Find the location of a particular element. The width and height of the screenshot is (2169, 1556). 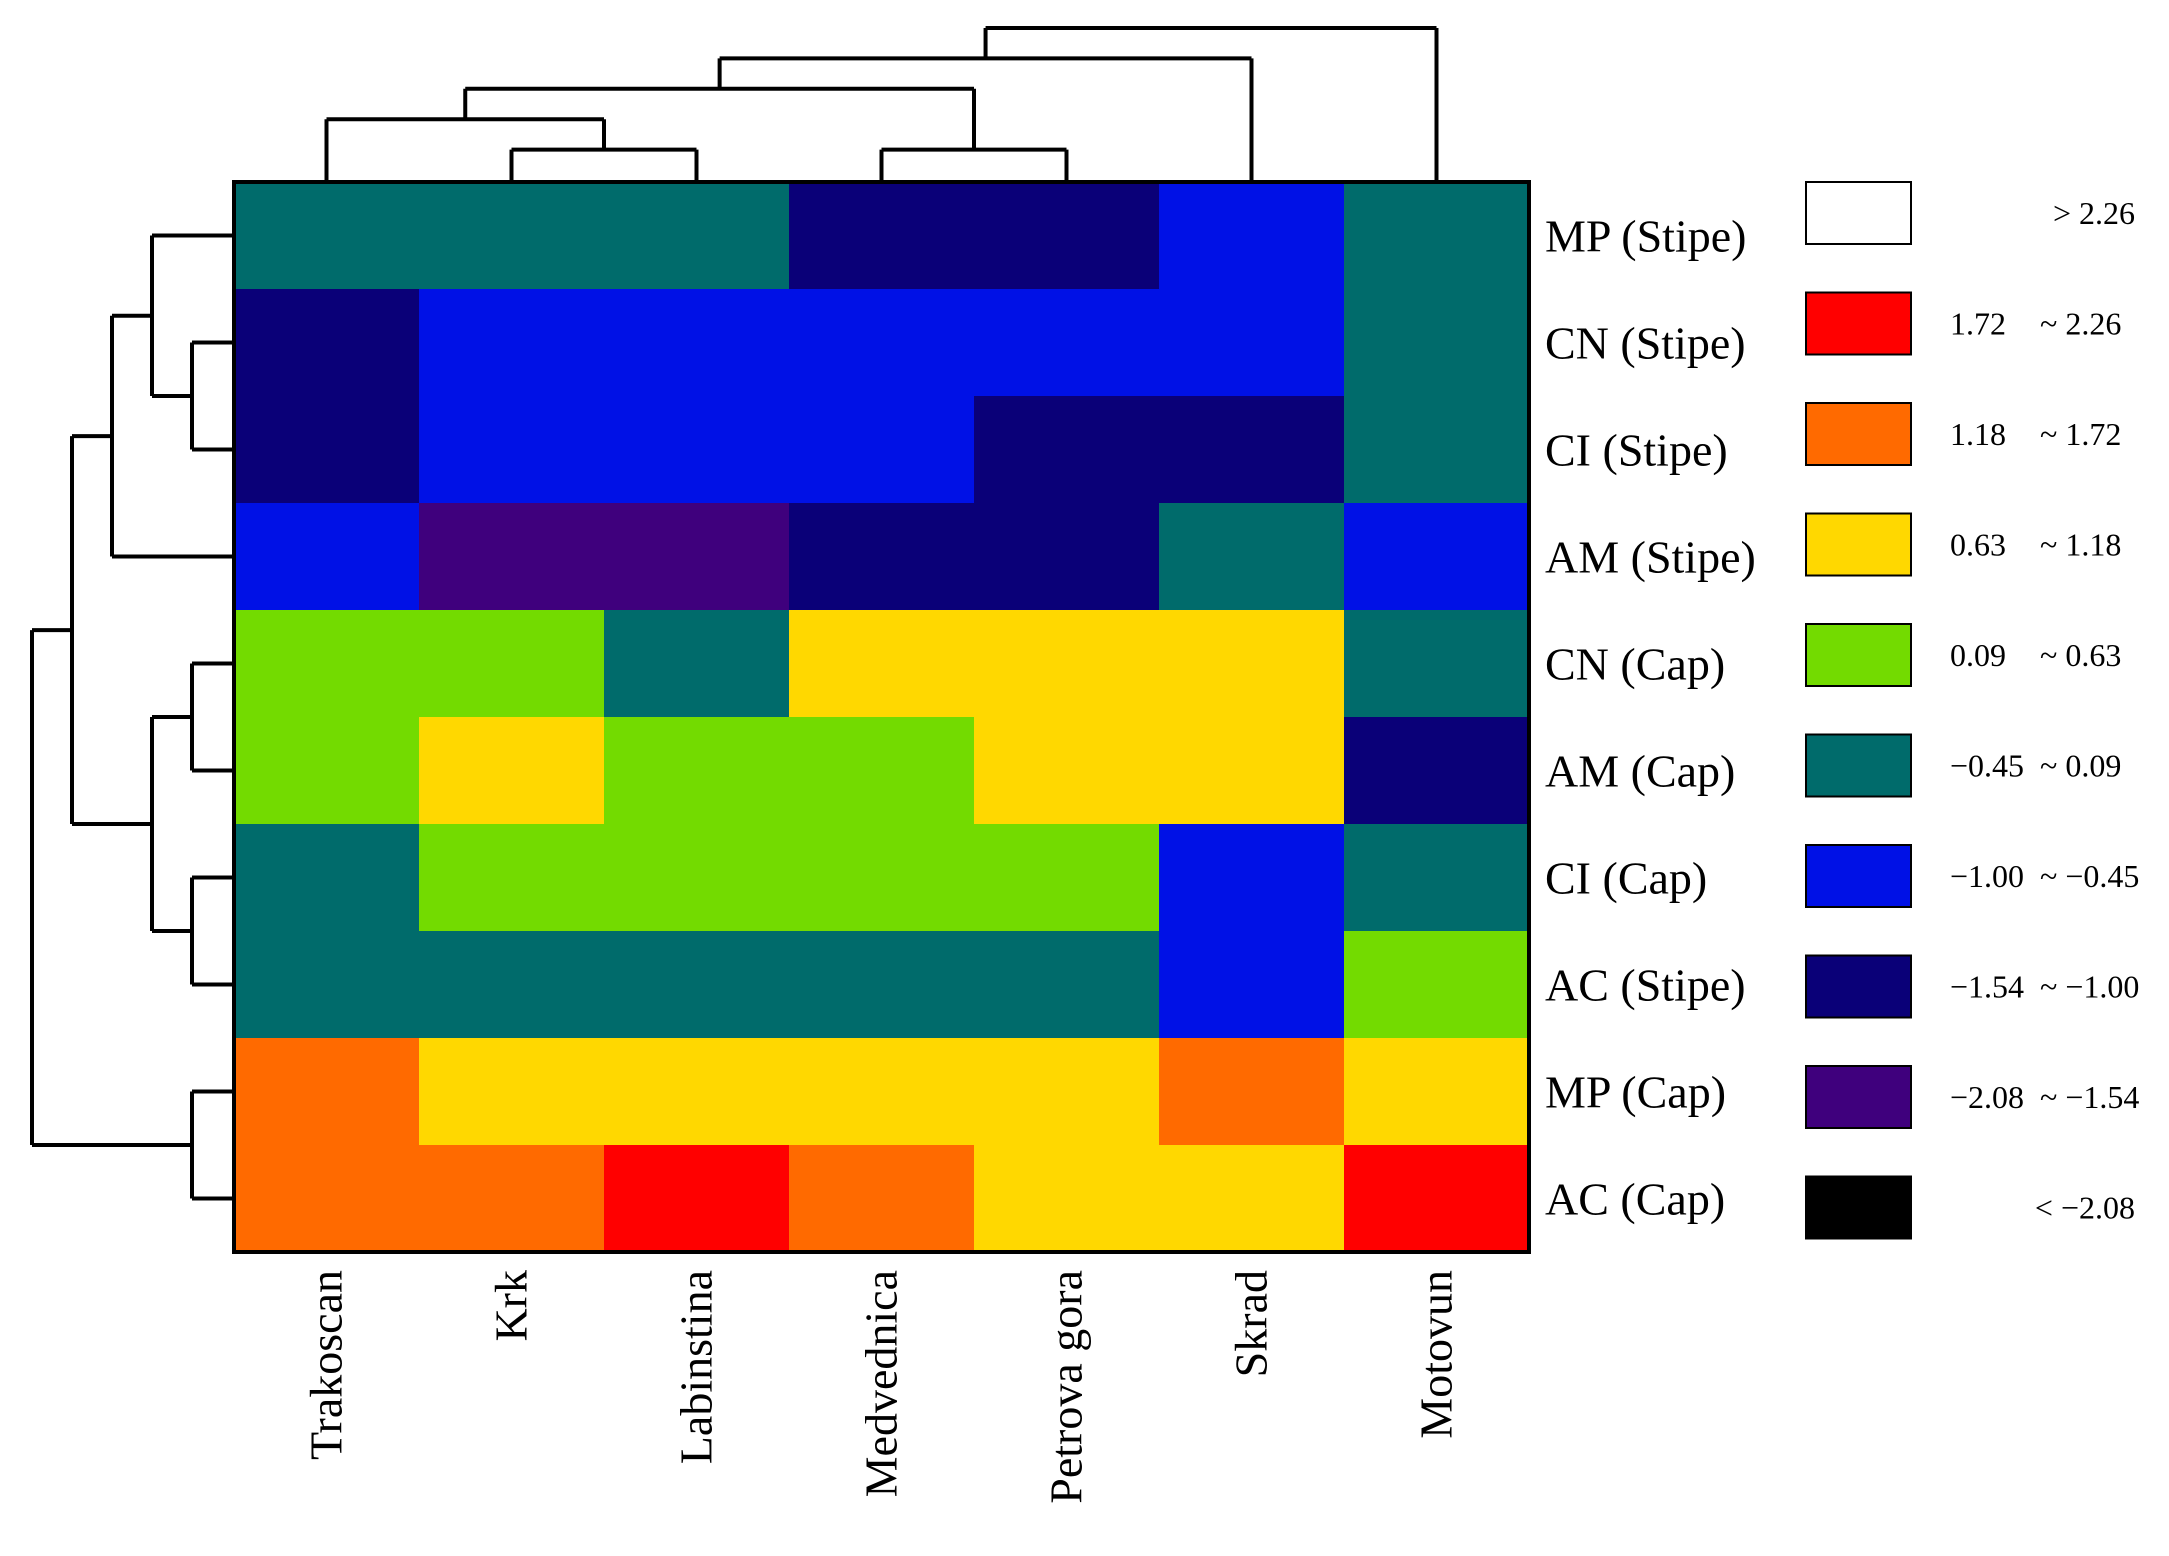

legend-low-3: 1.18 is located at coordinates (1978, 434).